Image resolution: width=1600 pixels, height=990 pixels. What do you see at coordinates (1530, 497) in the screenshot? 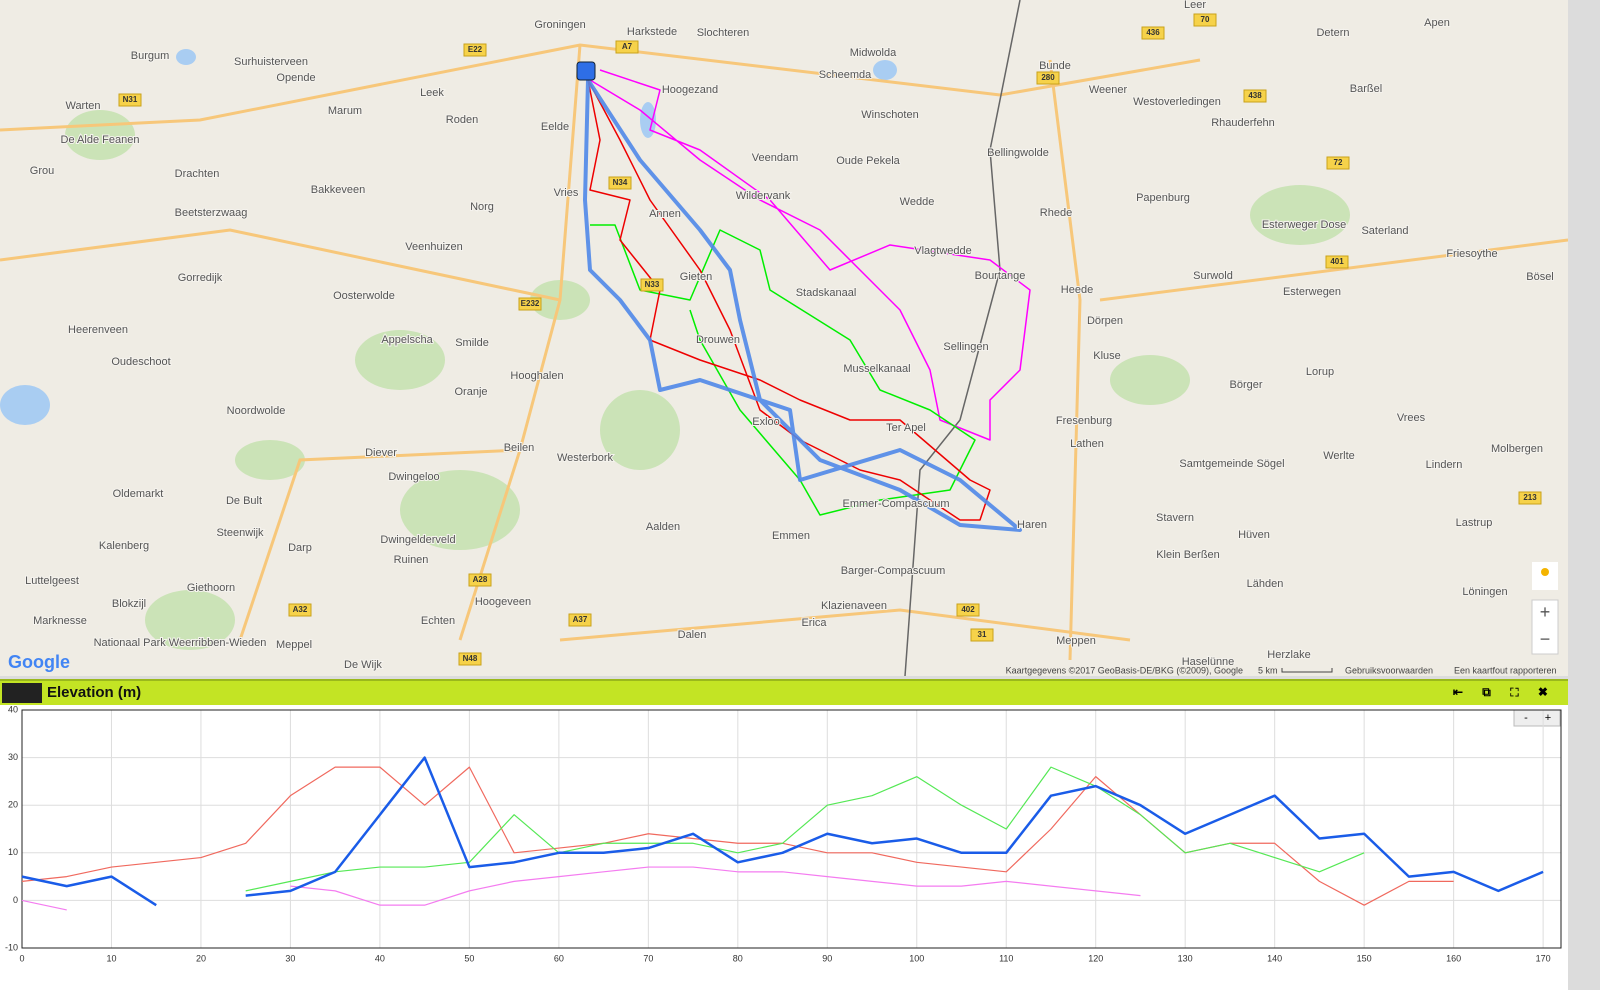
I see `road-label: 213` at bounding box center [1530, 497].